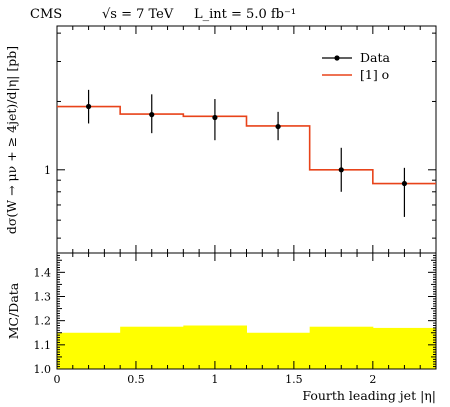 This screenshot has height=407, width=450. What do you see at coordinates (294, 379) in the screenshot?
I see `ratio-x-tick-label: 1.5` at bounding box center [294, 379].